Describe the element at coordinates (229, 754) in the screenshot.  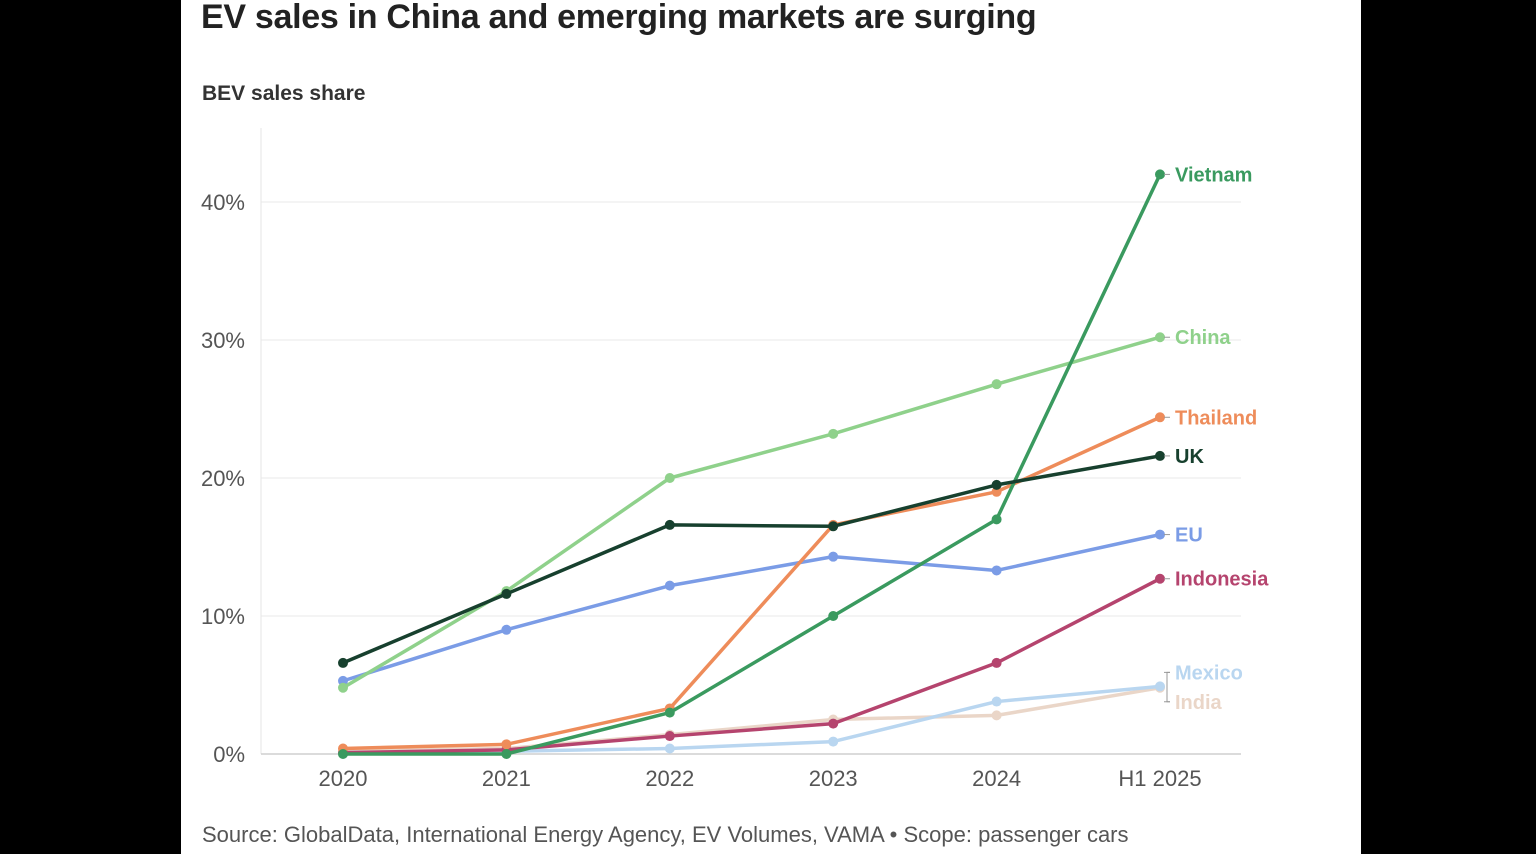
I see `y-tick-label: 0%` at that location.